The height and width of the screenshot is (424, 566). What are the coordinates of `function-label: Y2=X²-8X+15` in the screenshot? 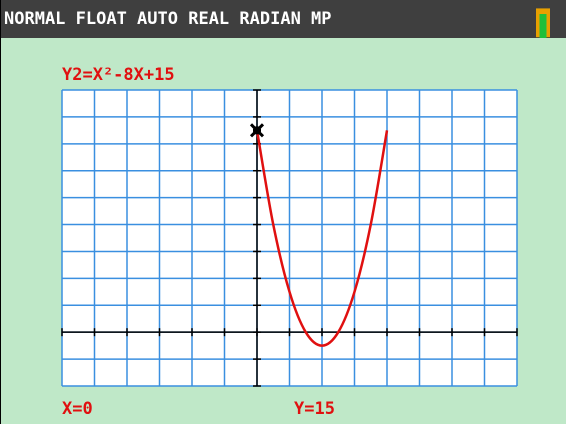 It's located at (118, 75).